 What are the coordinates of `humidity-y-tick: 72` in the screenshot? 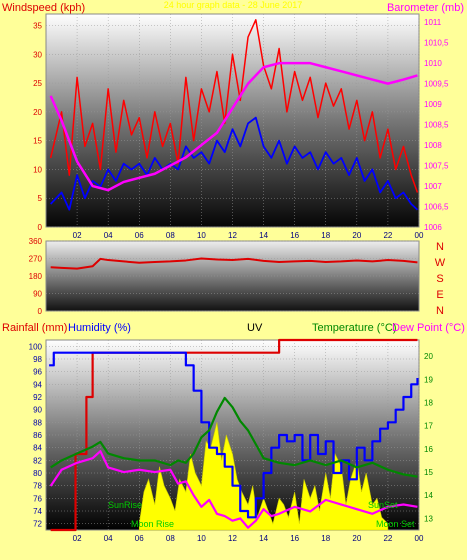 It's located at (37, 524).